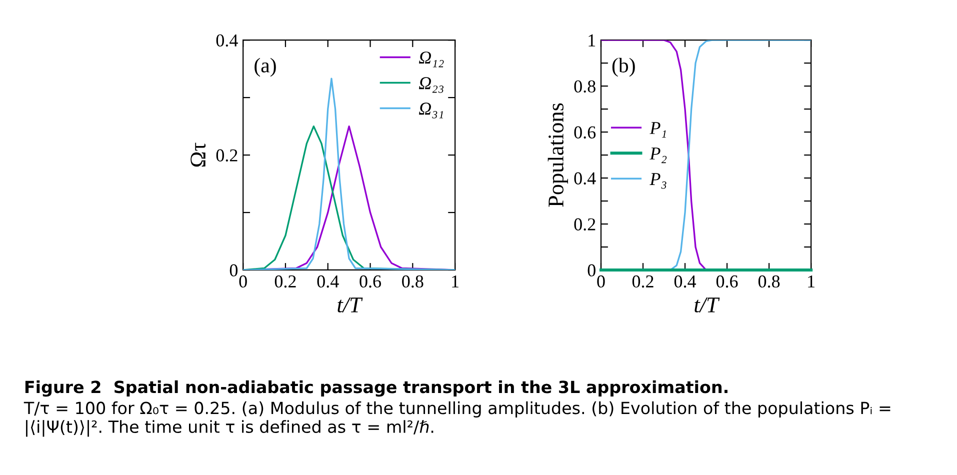  Describe the element at coordinates (558, 155) in the screenshot. I see `y-axis-title: Populations` at that location.